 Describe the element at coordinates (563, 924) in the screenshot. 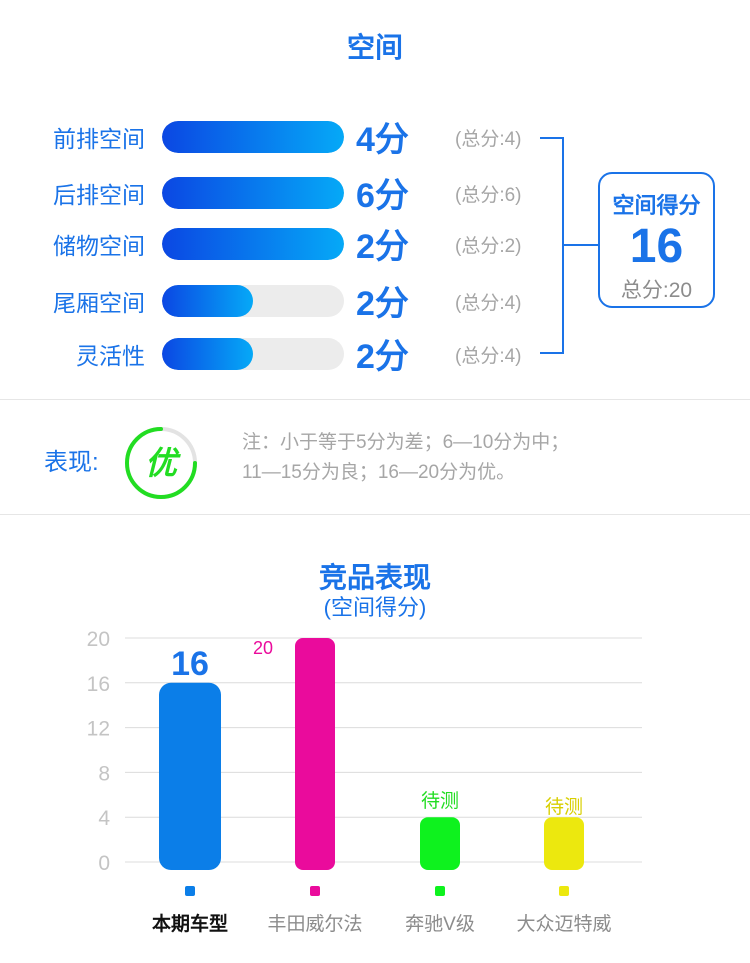

I see `category-label: 大众迈特威` at that location.